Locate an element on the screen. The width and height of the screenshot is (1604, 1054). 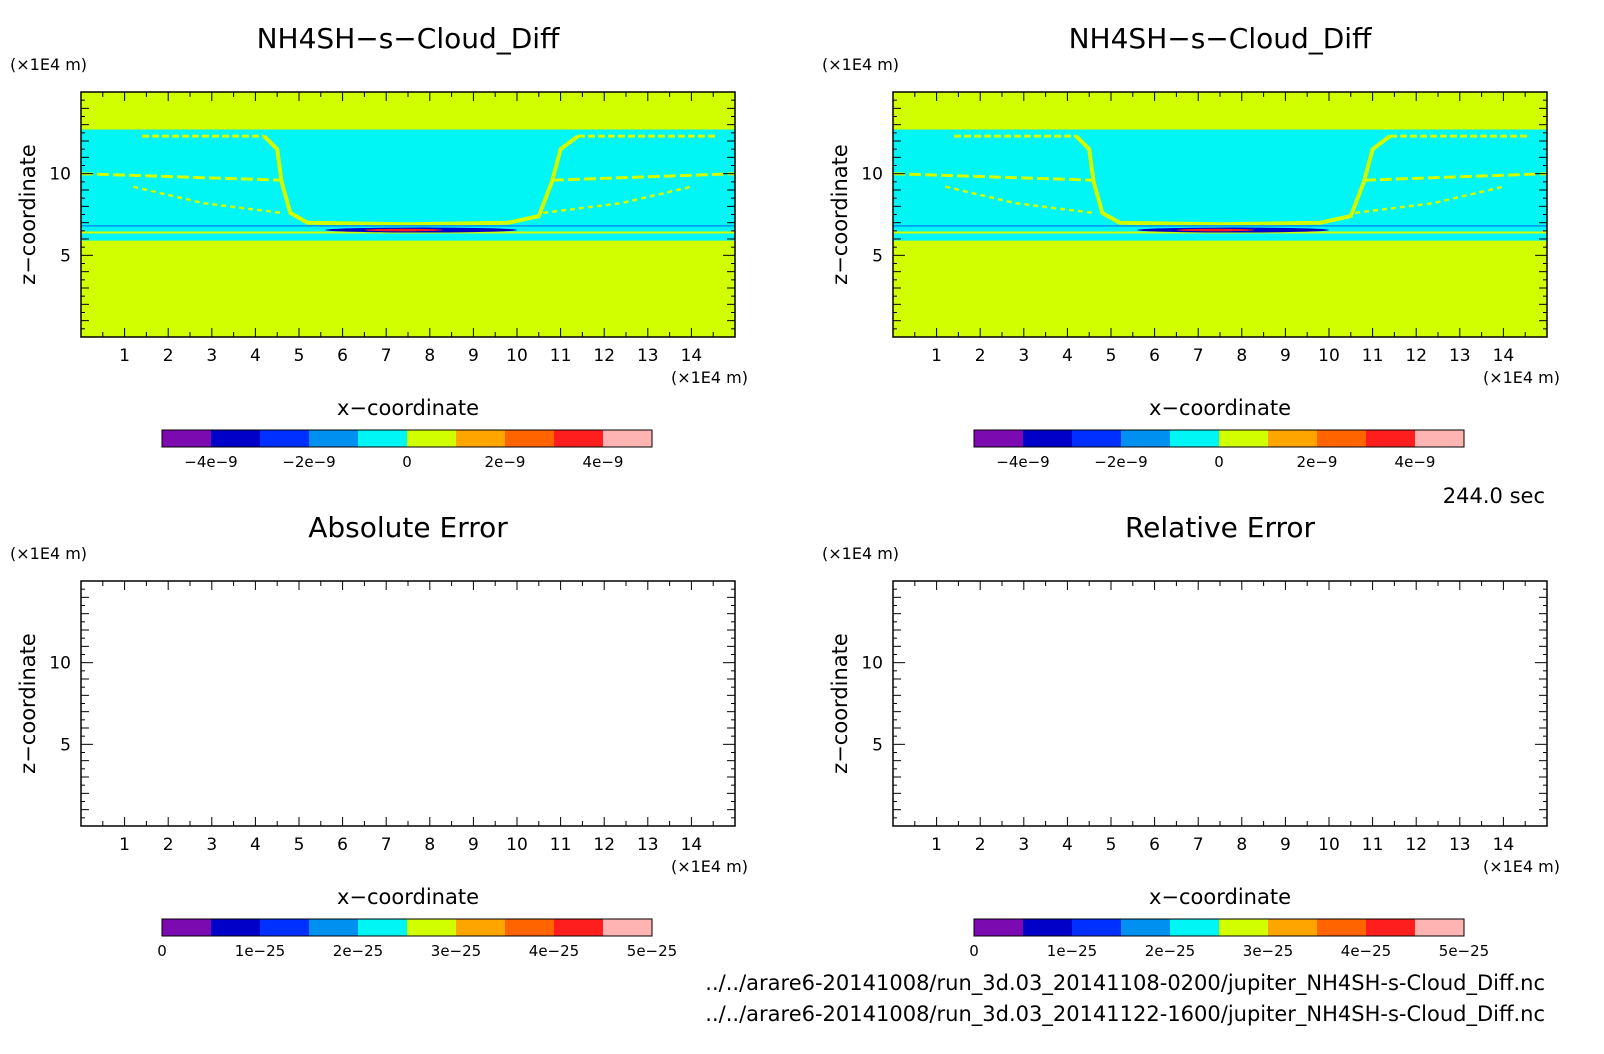
cloud-contour-arc-right is located at coordinates (617, 200).